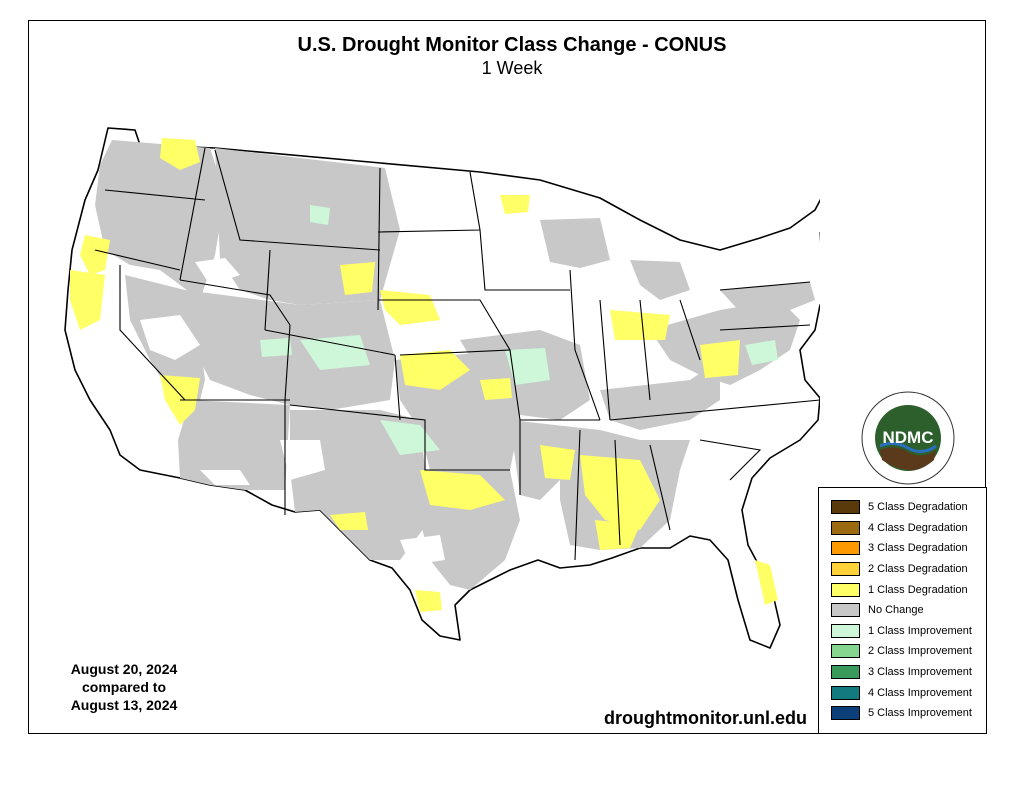  What do you see at coordinates (920, 692) in the screenshot?
I see `legend-label: 4 Class Improvement` at bounding box center [920, 692].